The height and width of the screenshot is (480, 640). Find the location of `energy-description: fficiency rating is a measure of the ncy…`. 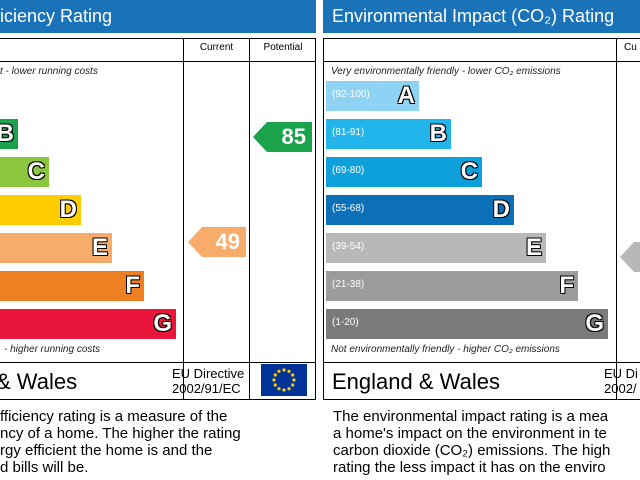

energy-description: fficiency rating is a measure of the ncy… is located at coordinates (120, 442).